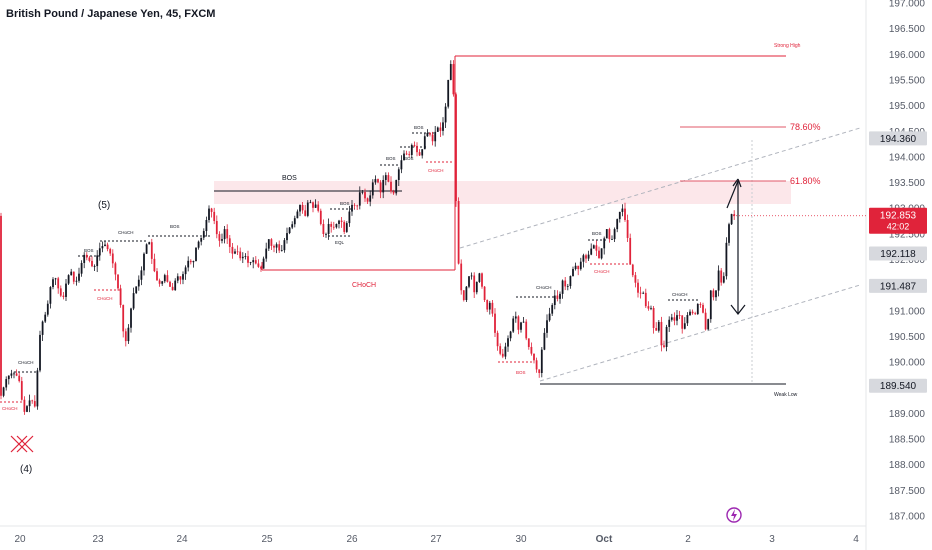  I want to click on price-badges: 194.360 192.118 191.487 189.540, so click(898, 262).